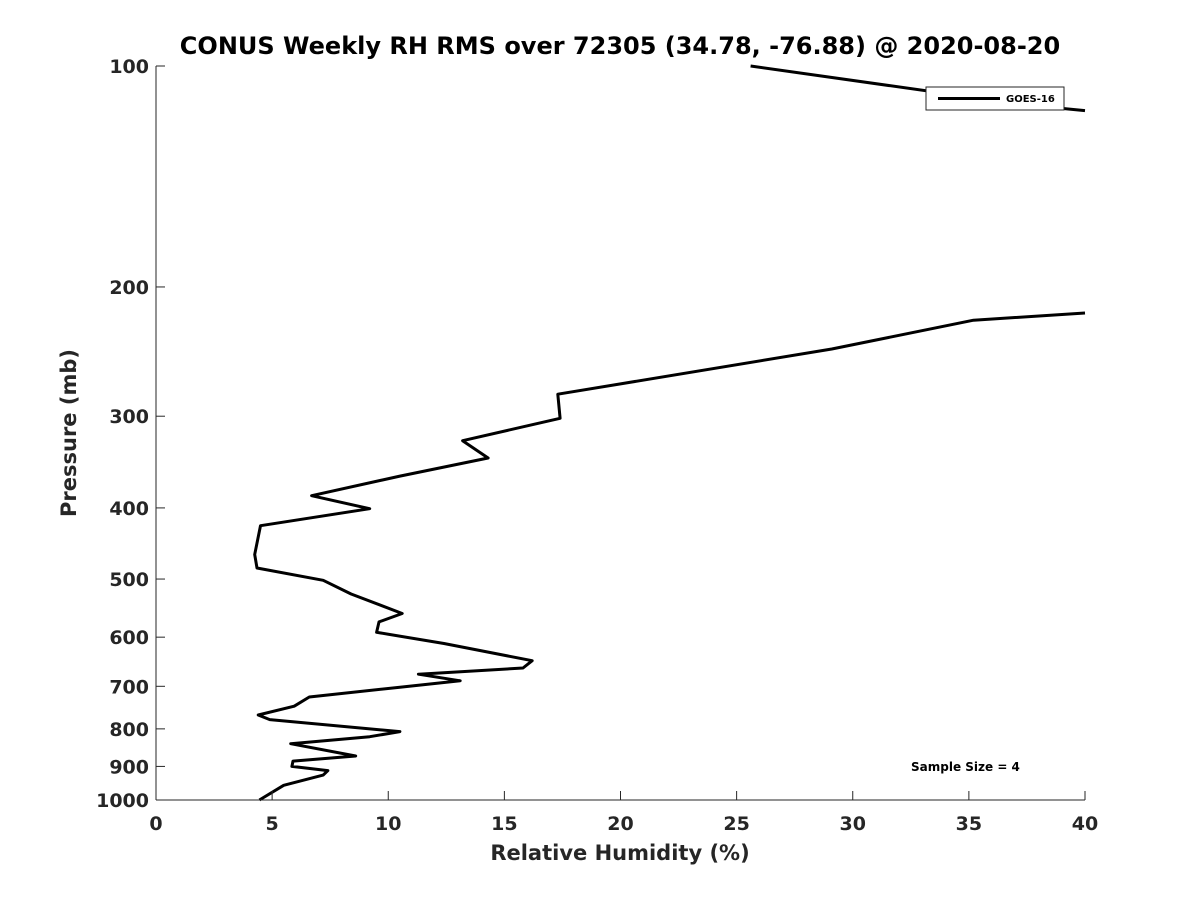 This screenshot has height=900, width=1200. What do you see at coordinates (504, 824) in the screenshot?
I see `x-tick-label: 15` at bounding box center [504, 824].